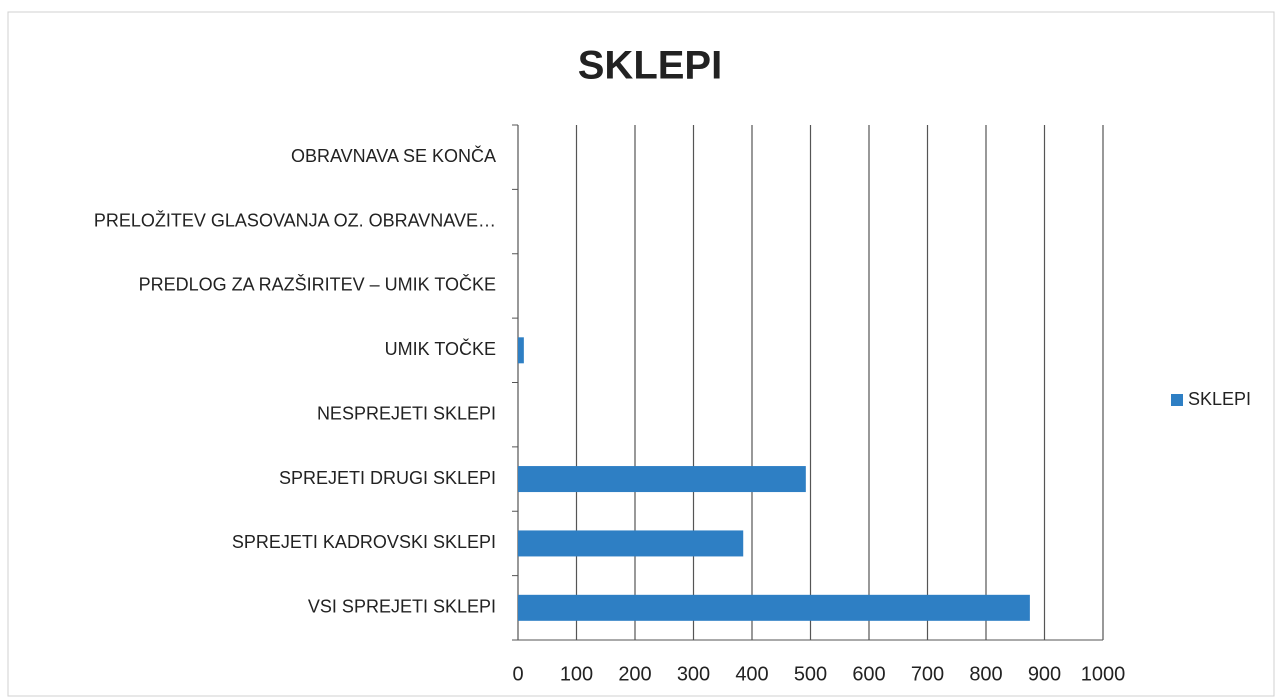 The height and width of the screenshot is (698, 1281). Describe the element at coordinates (387, 478) in the screenshot. I see `y-tick-label: SPREJETI DRUGI SKLEPI` at that location.